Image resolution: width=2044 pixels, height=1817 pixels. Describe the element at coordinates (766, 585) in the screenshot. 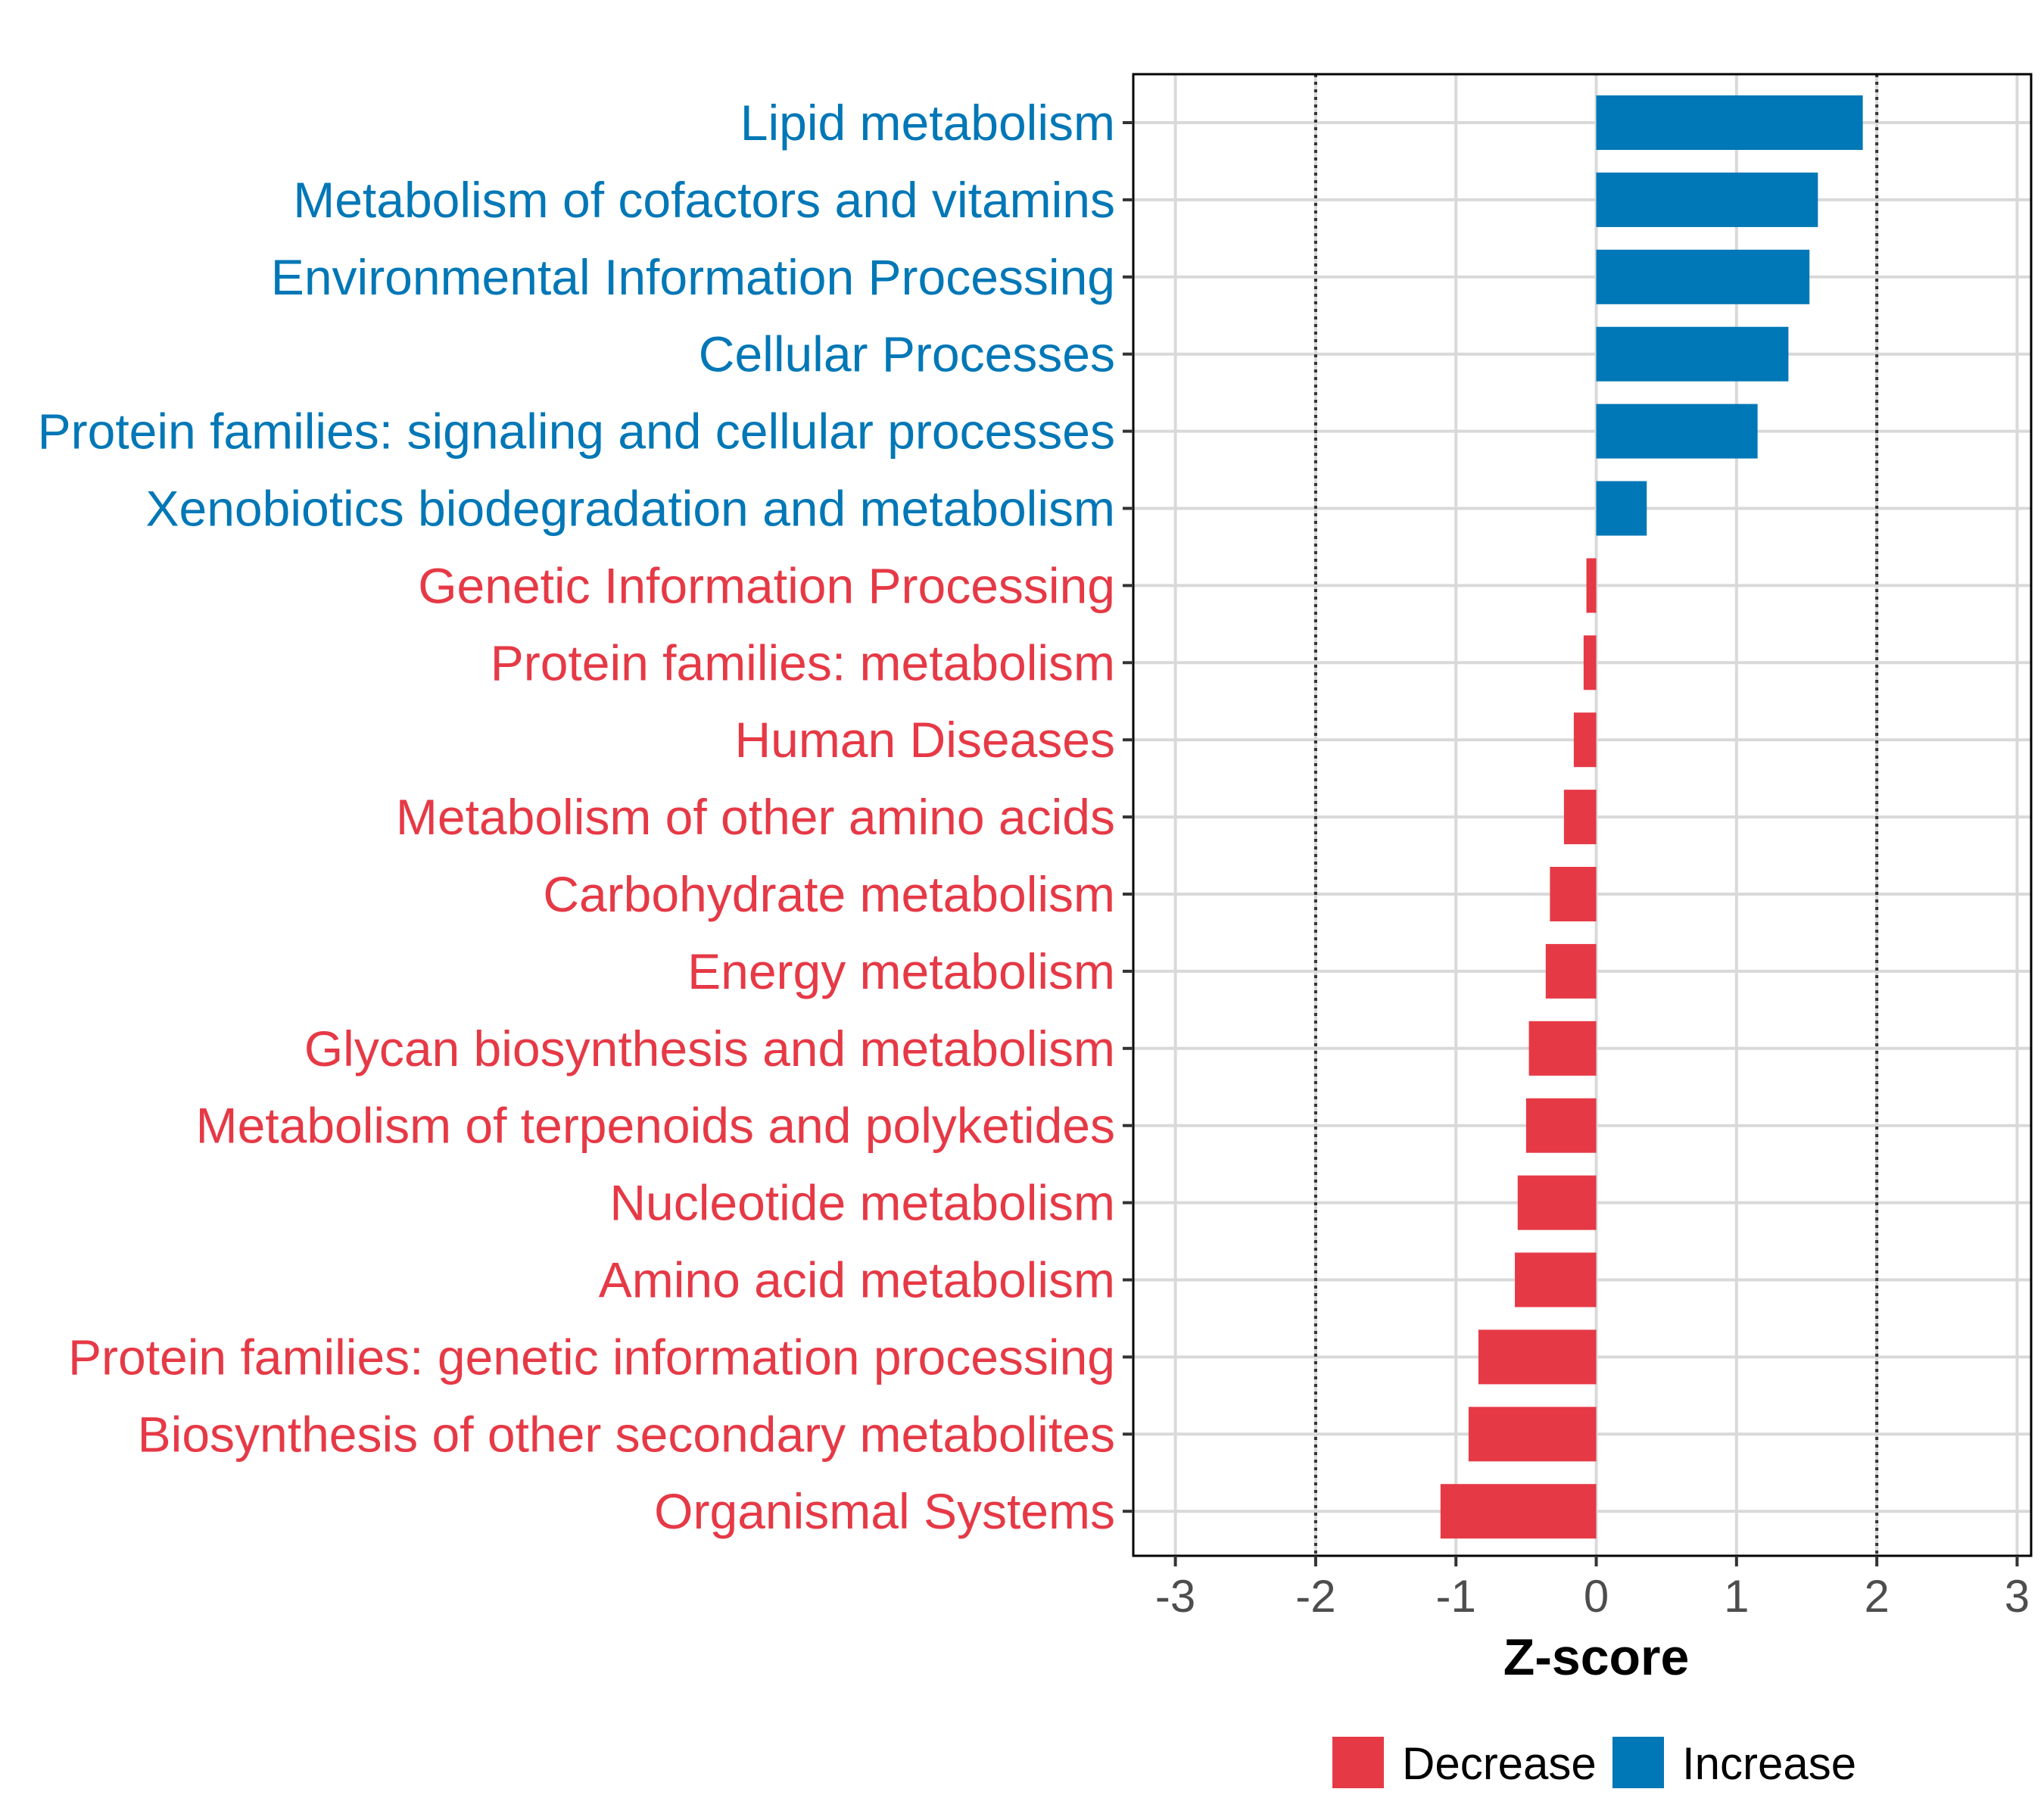

I see `category-label: Genetic Information Processing` at that location.